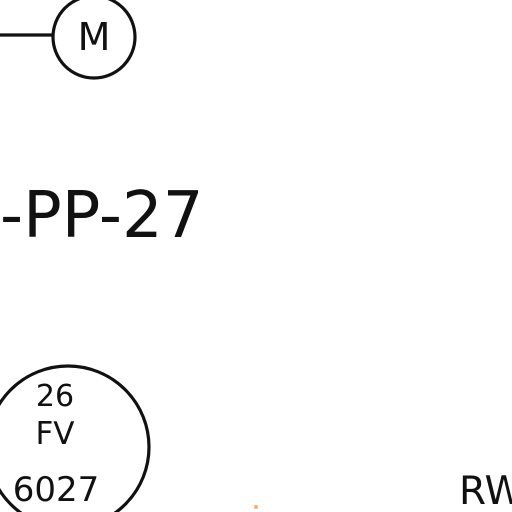  Describe the element at coordinates (54, 434) in the screenshot. I see `instrument-type-label: FV` at that location.